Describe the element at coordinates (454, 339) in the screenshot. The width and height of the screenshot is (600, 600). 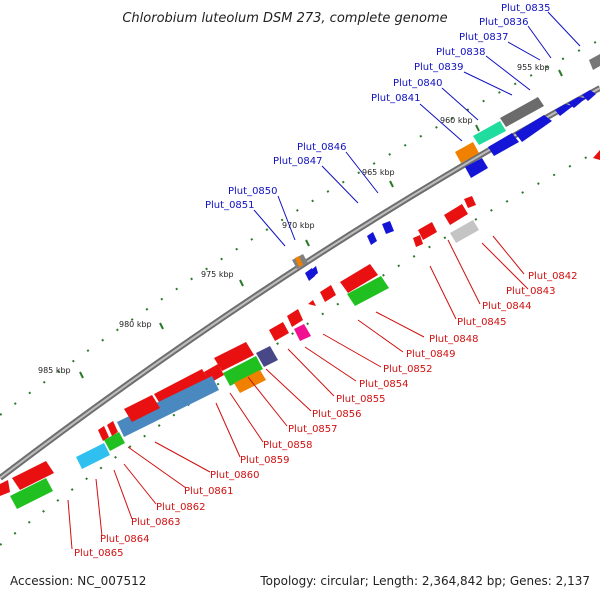
I see `gene-label-plut-0848: Plut_0848` at that location.